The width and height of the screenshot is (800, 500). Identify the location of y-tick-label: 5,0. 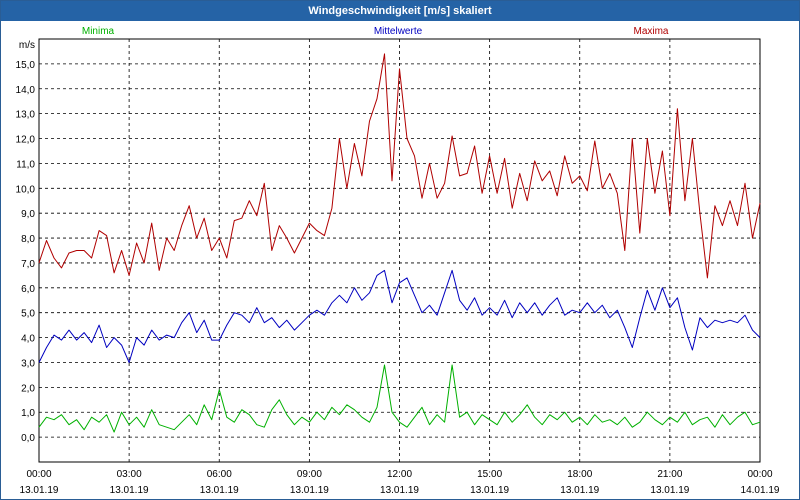
(28, 314).